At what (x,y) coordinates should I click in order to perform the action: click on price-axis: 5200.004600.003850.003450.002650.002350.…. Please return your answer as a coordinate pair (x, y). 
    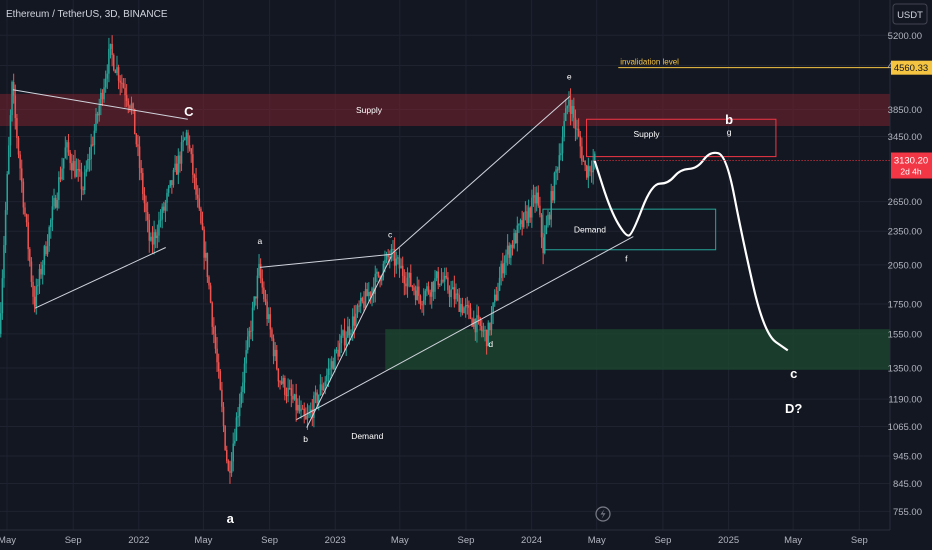
    Looking at the image, I should click on (910, 265).